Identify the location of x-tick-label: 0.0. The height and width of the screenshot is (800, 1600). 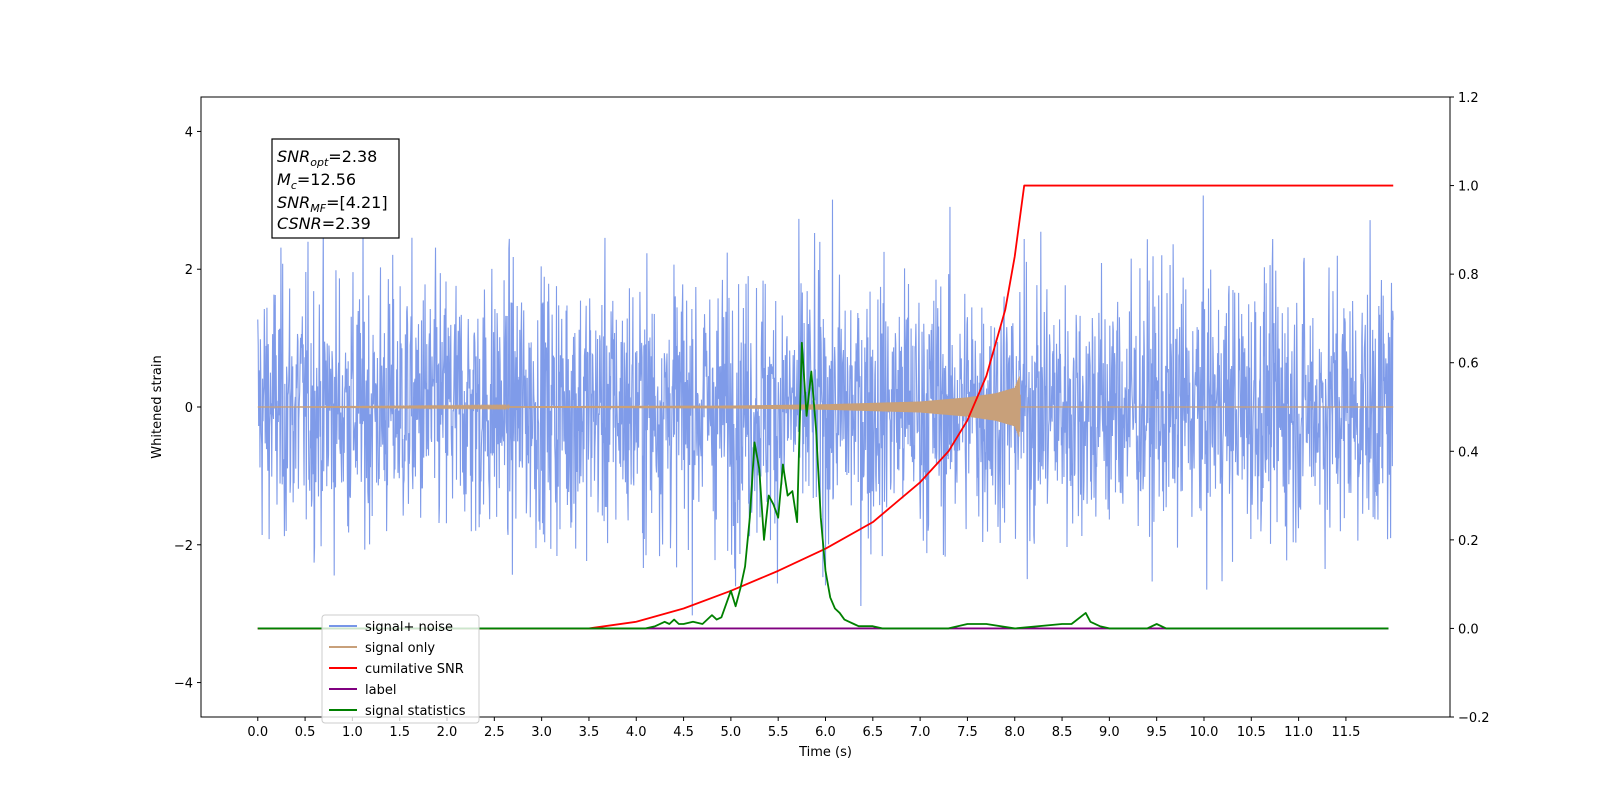
(257, 732).